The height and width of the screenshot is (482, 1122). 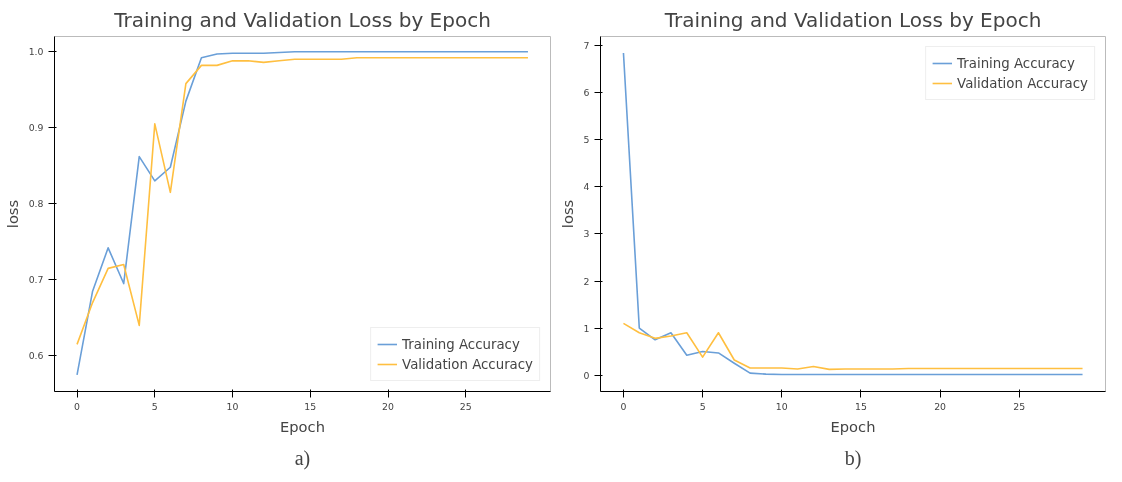 What do you see at coordinates (586, 140) in the screenshot?
I see `y-tick-label: 5` at bounding box center [586, 140].